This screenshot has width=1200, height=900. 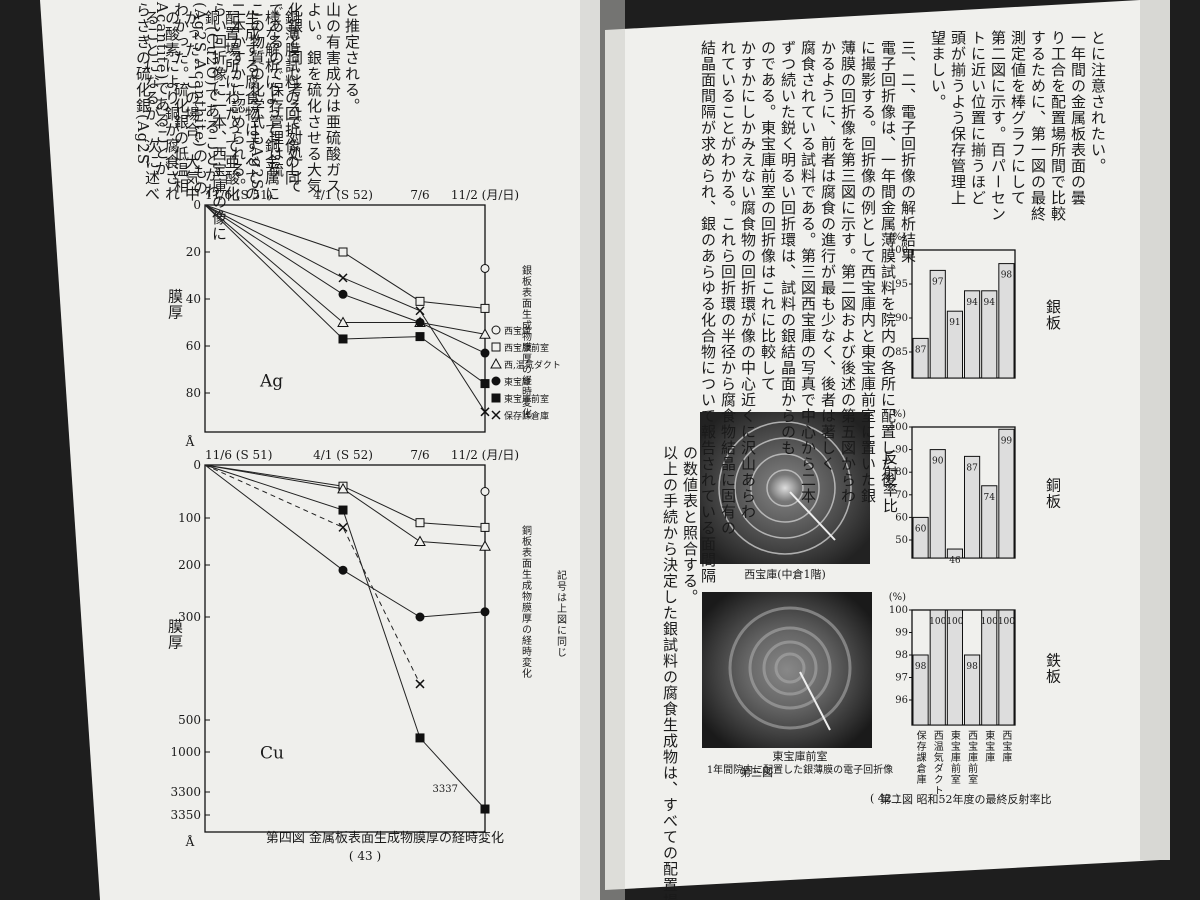 I want to click on y-tick-label: 70, so click(x=901, y=495).